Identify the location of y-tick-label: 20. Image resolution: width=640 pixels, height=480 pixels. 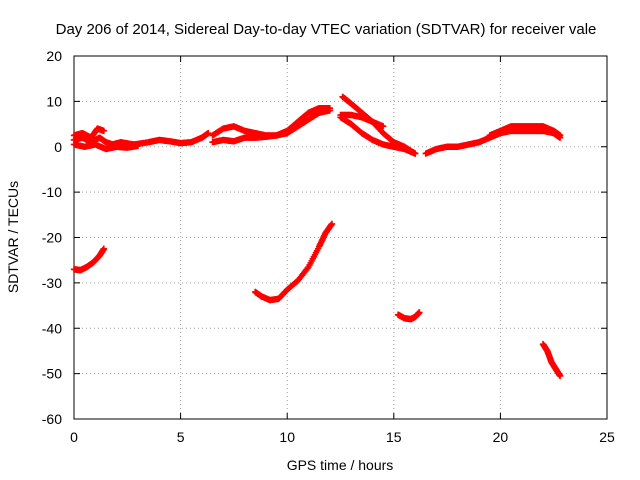
(54, 56).